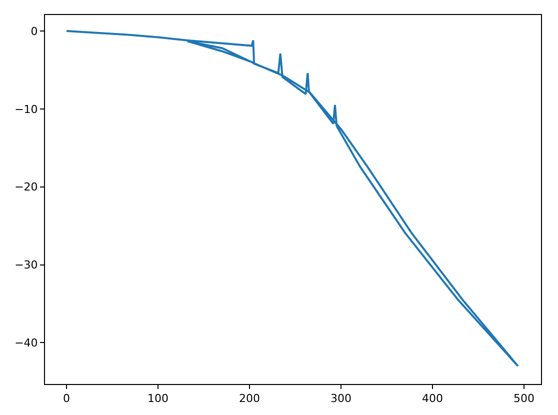 Image resolution: width=558 pixels, height=415 pixels. Describe the element at coordinates (432, 399) in the screenshot. I see `x-tick-label: 400` at that location.